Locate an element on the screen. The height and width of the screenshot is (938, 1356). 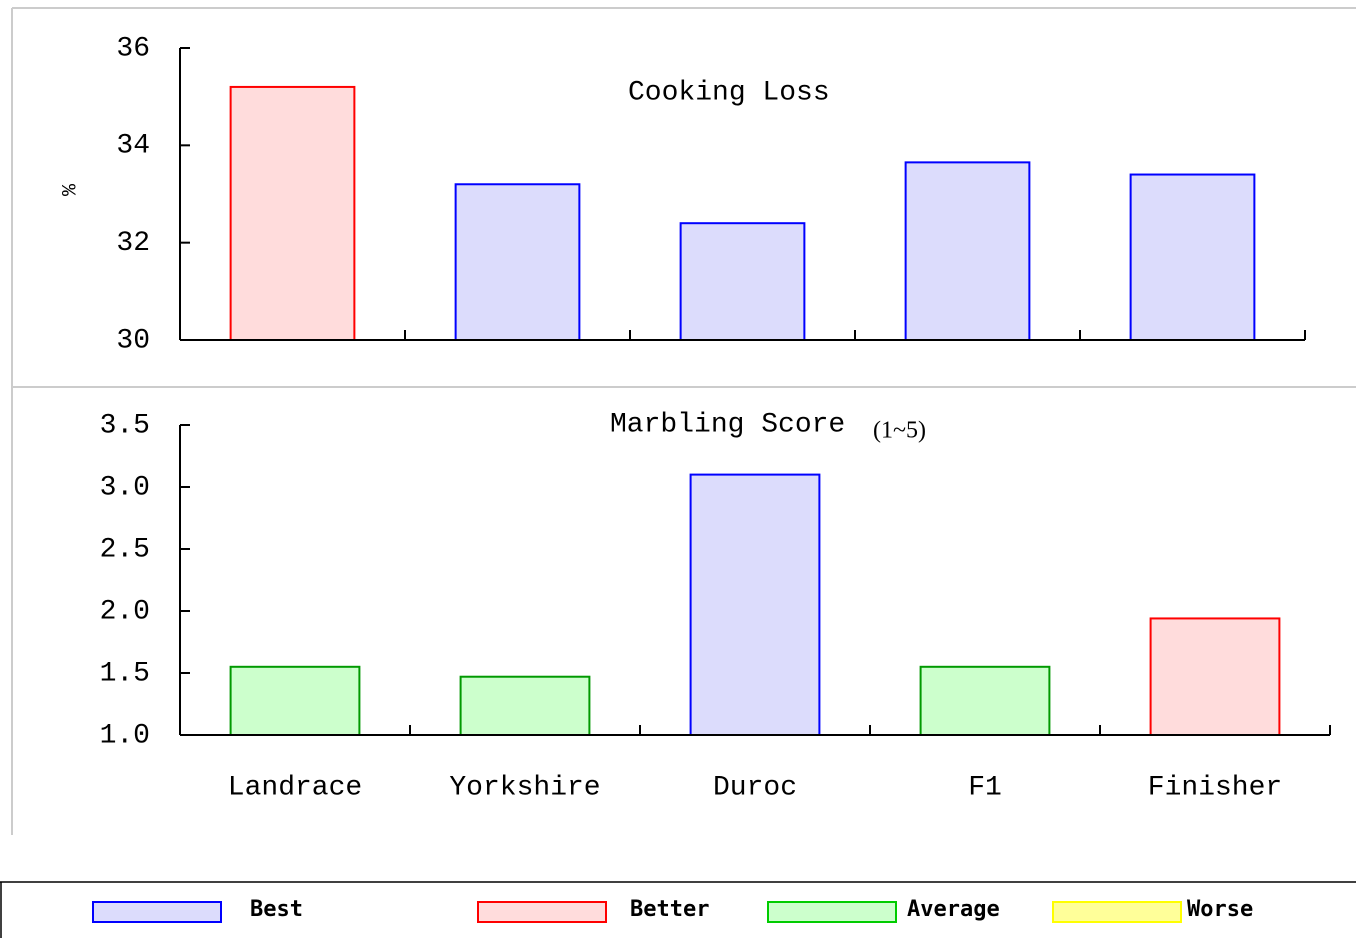
legend-label: Average is located at coordinates (953, 909).